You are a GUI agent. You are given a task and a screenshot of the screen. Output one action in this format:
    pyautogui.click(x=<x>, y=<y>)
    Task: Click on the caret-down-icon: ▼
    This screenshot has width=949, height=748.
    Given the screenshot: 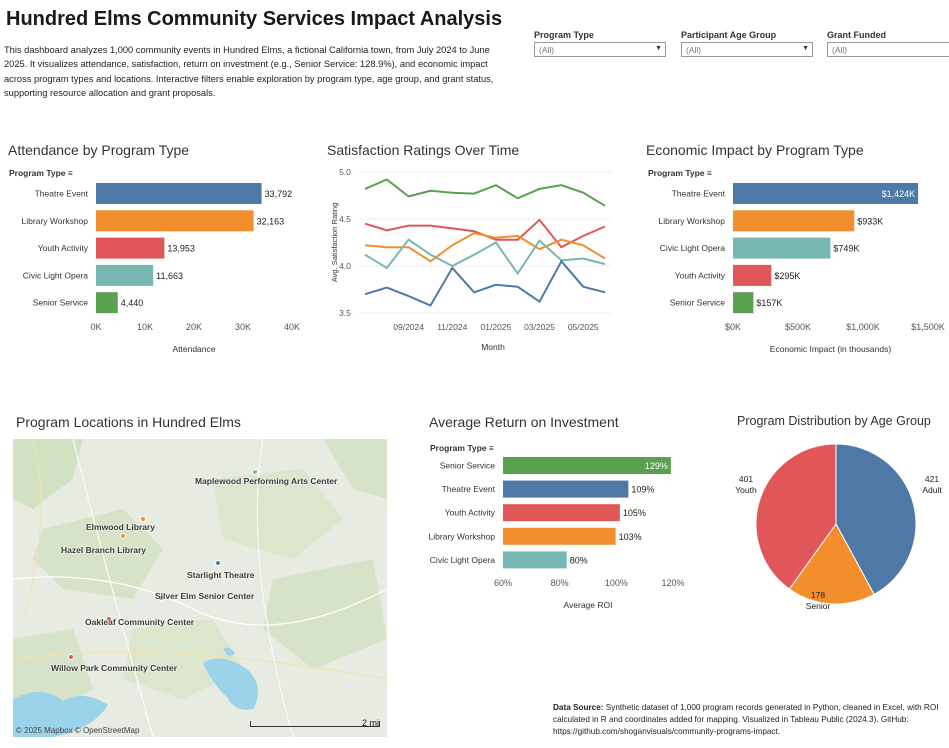 What is the action you would take?
    pyautogui.click(x=805, y=48)
    